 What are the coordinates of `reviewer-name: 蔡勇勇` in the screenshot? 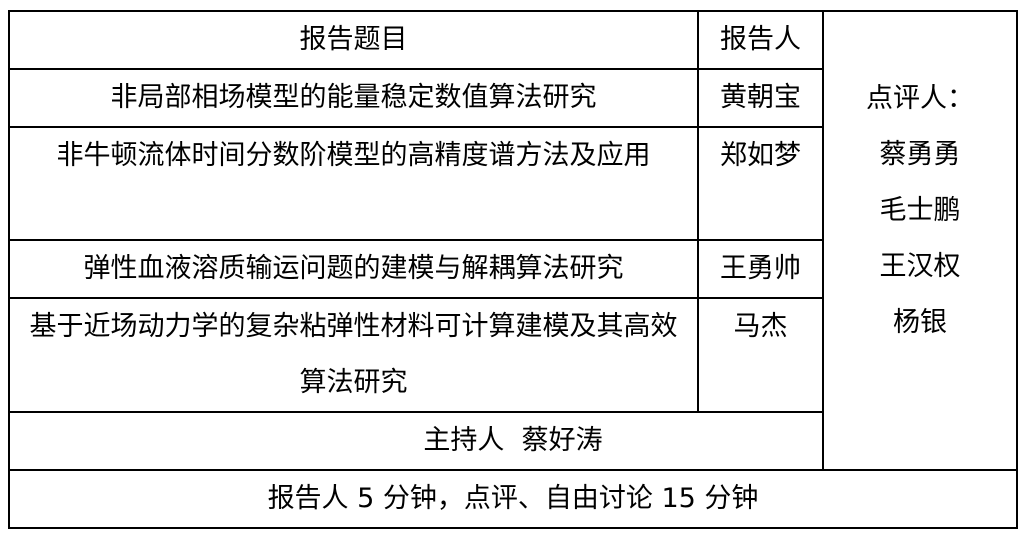 It's located at (920, 154).